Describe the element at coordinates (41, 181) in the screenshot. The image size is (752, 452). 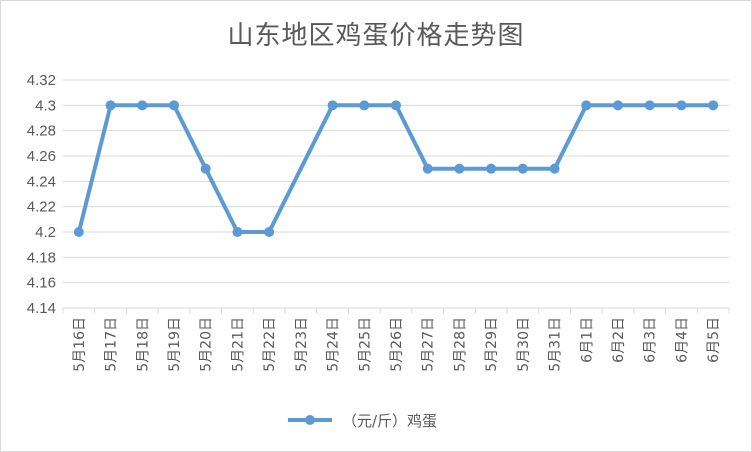
I see `y-tick-label: 4.24` at that location.